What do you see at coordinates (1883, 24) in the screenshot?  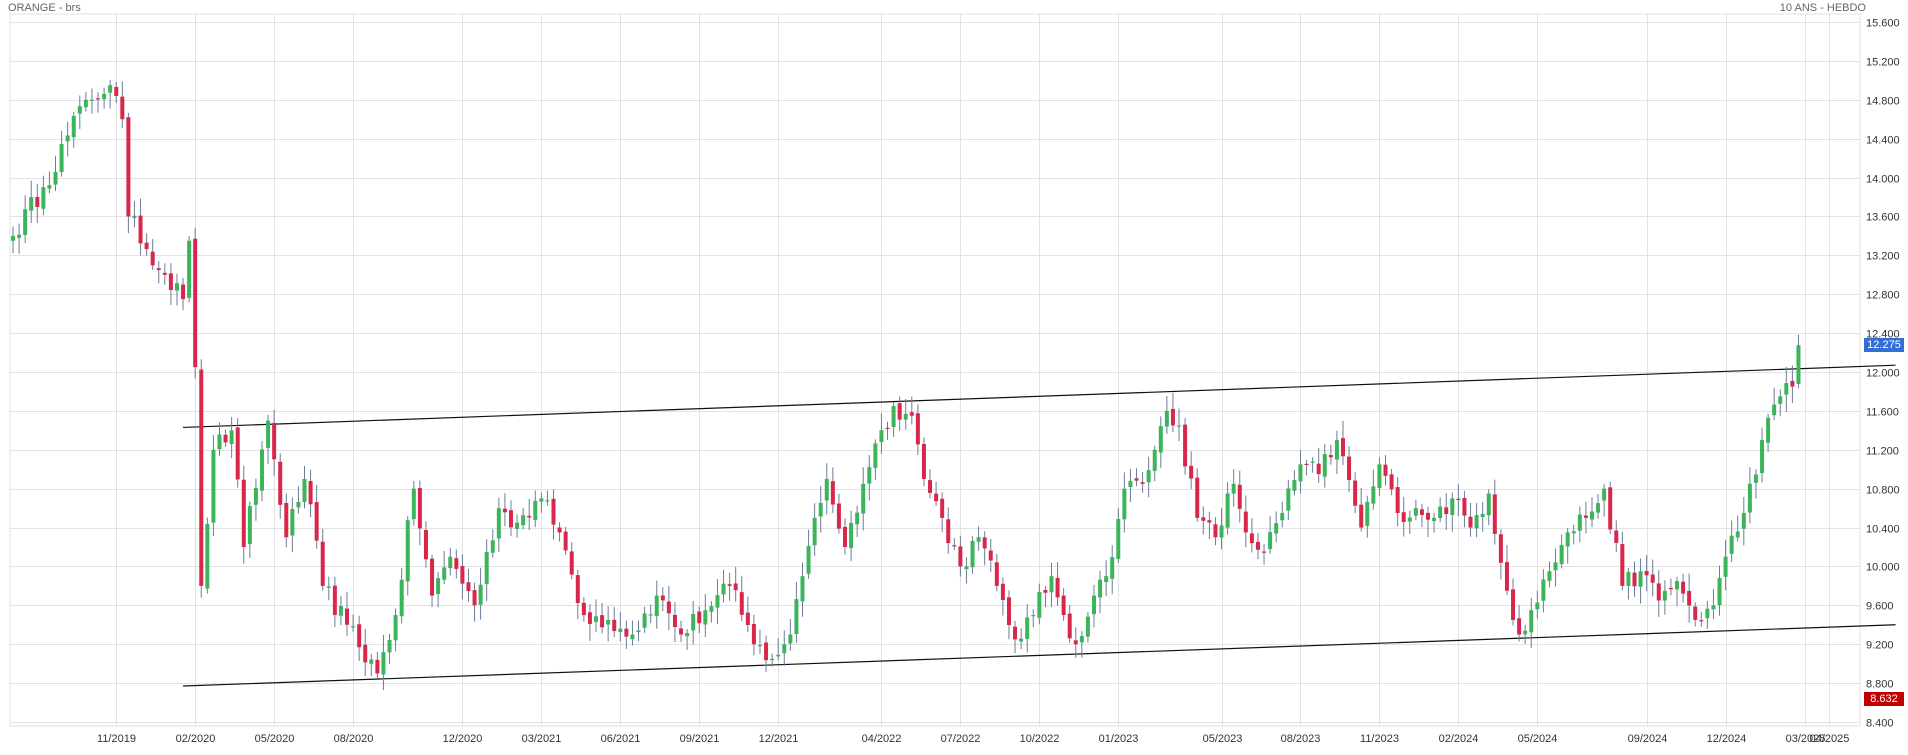 I see `y-tick-label: 15.600` at bounding box center [1883, 24].